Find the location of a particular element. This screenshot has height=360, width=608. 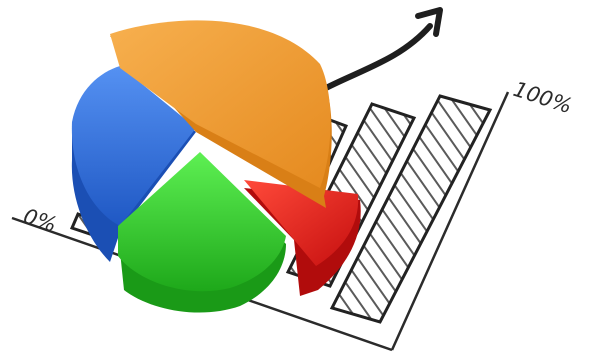

pie-slice-blue is located at coordinates (133, 164).